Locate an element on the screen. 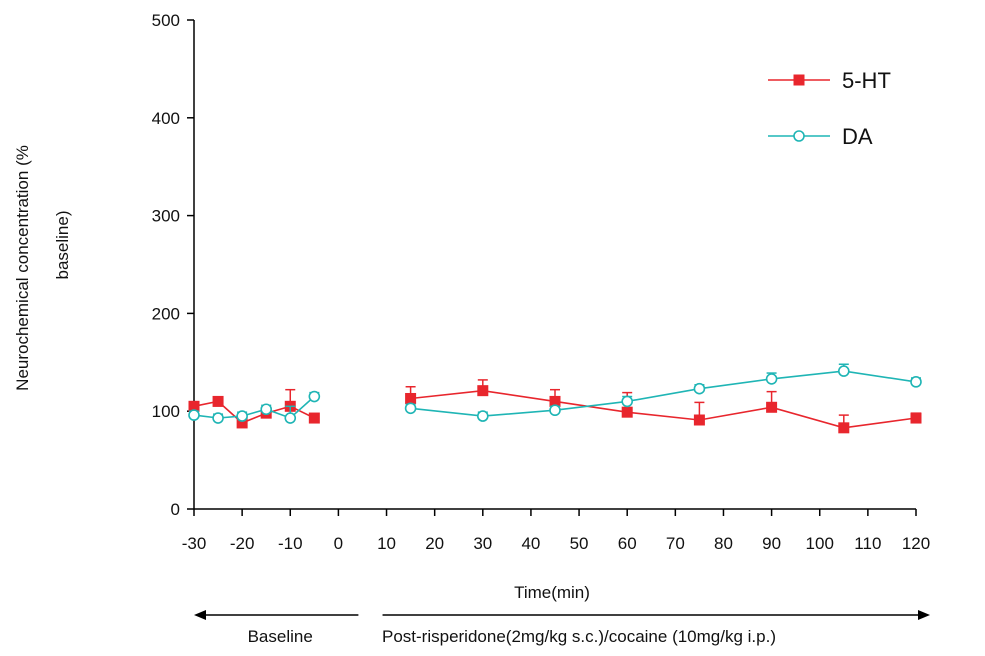 The width and height of the screenshot is (985, 656). legend-label-da: DA is located at coordinates (857, 136).